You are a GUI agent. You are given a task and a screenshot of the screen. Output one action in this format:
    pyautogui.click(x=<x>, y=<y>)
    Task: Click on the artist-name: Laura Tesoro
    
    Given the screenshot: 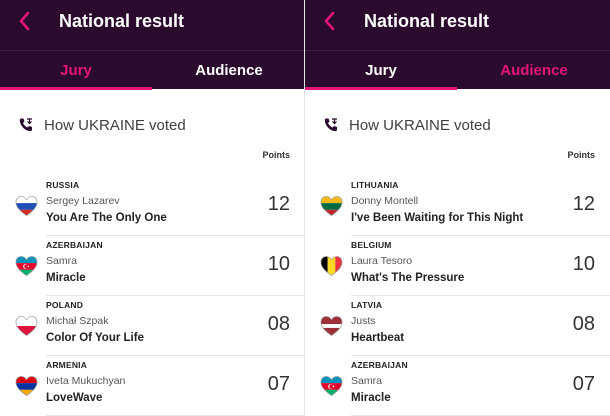 What is the action you would take?
    pyautogui.click(x=382, y=261)
    